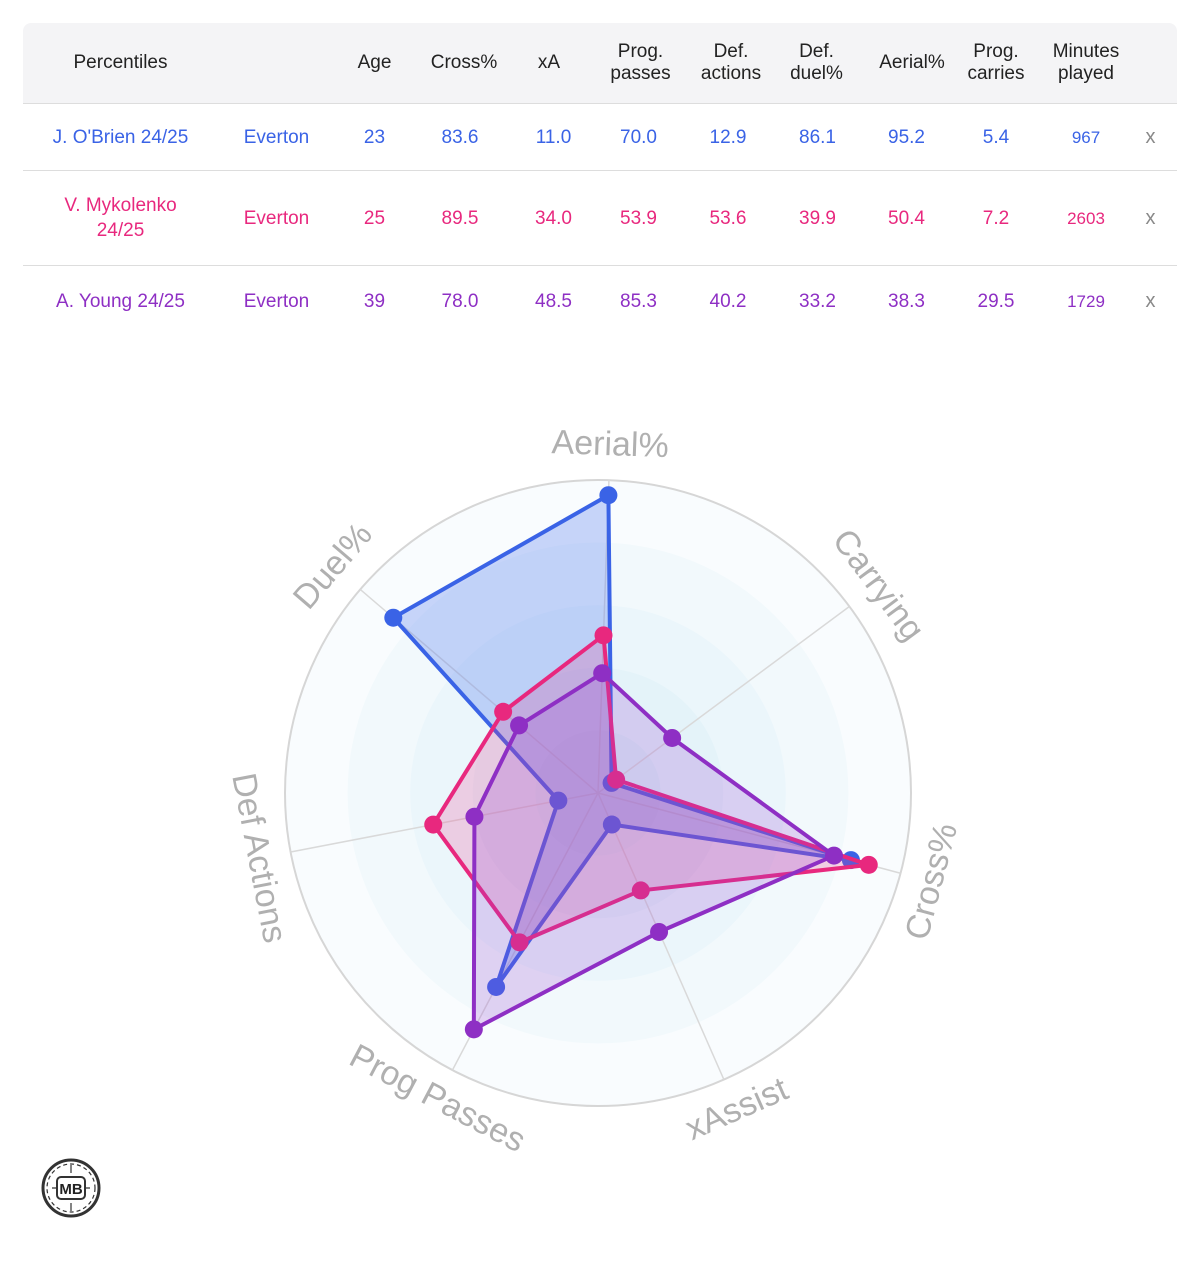 This screenshot has width=1200, height=1276. What do you see at coordinates (906, 218) in the screenshot?
I see `aerial-value: 50.4` at bounding box center [906, 218].